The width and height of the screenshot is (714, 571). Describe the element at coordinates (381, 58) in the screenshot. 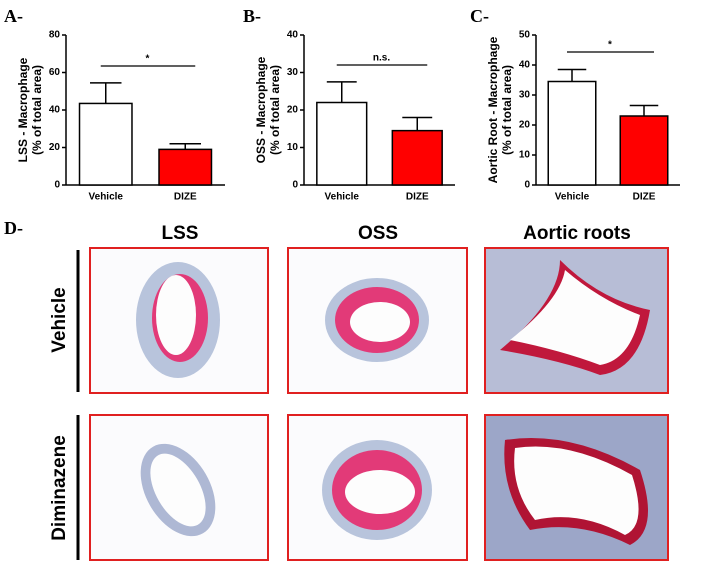

I see `significance-label: n.s.` at that location.